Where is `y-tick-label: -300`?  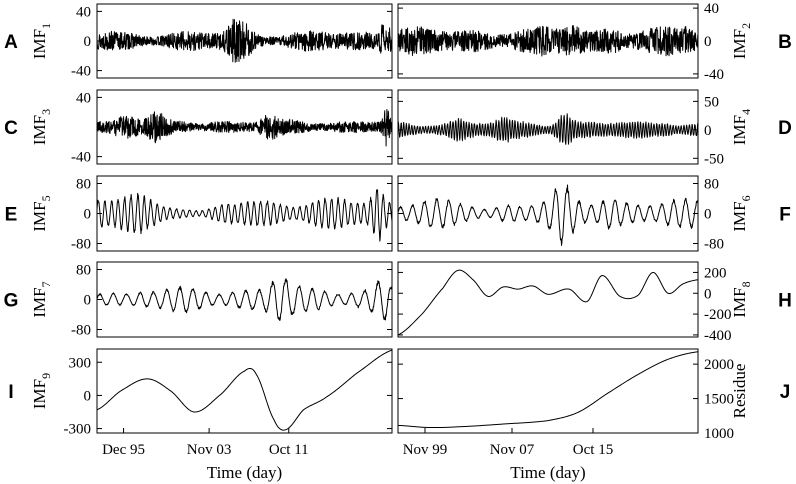
y-tick-label: -300 is located at coordinates (78, 430).